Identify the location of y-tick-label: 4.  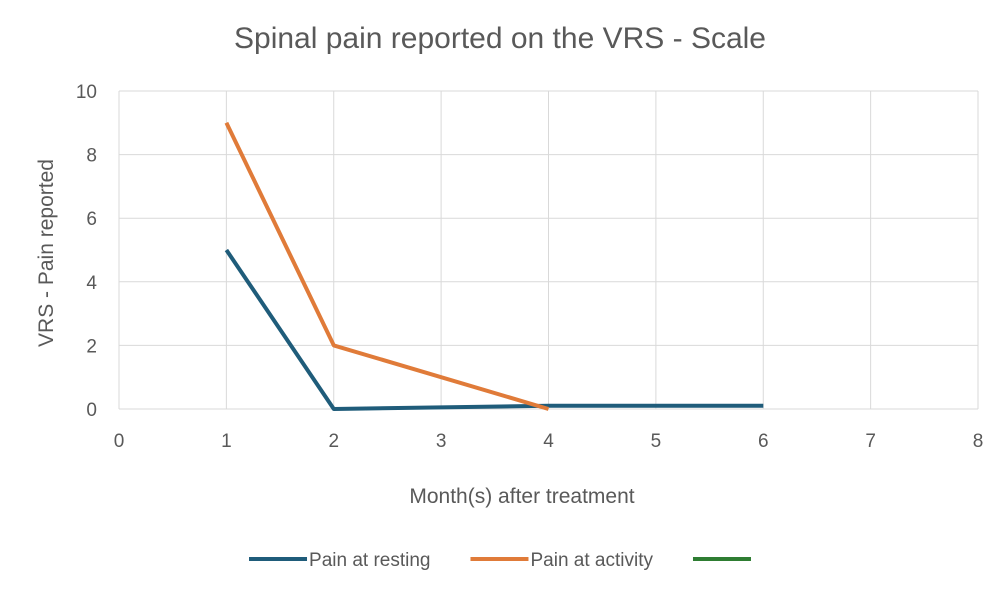
(91, 283).